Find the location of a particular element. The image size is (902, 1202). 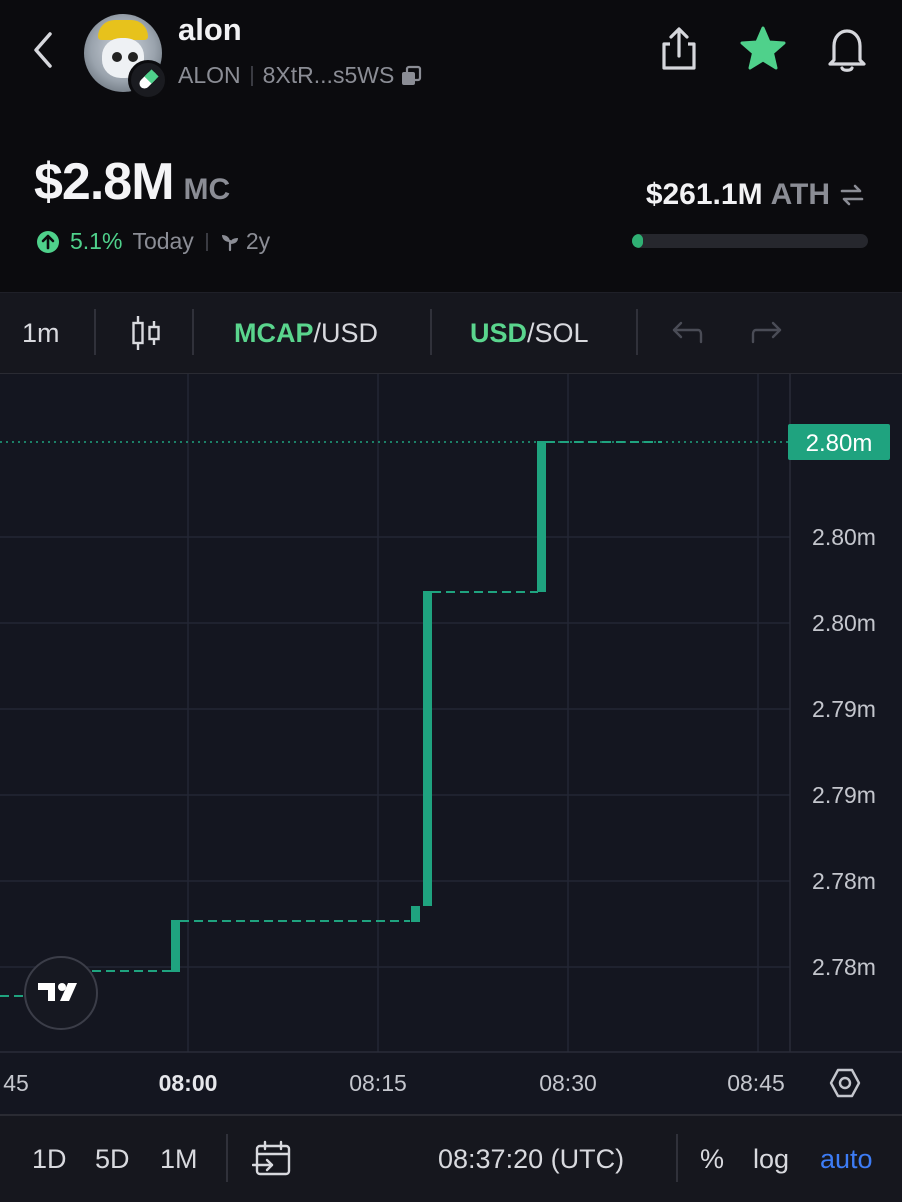

log-scale-button: log is located at coordinates (771, 1158).